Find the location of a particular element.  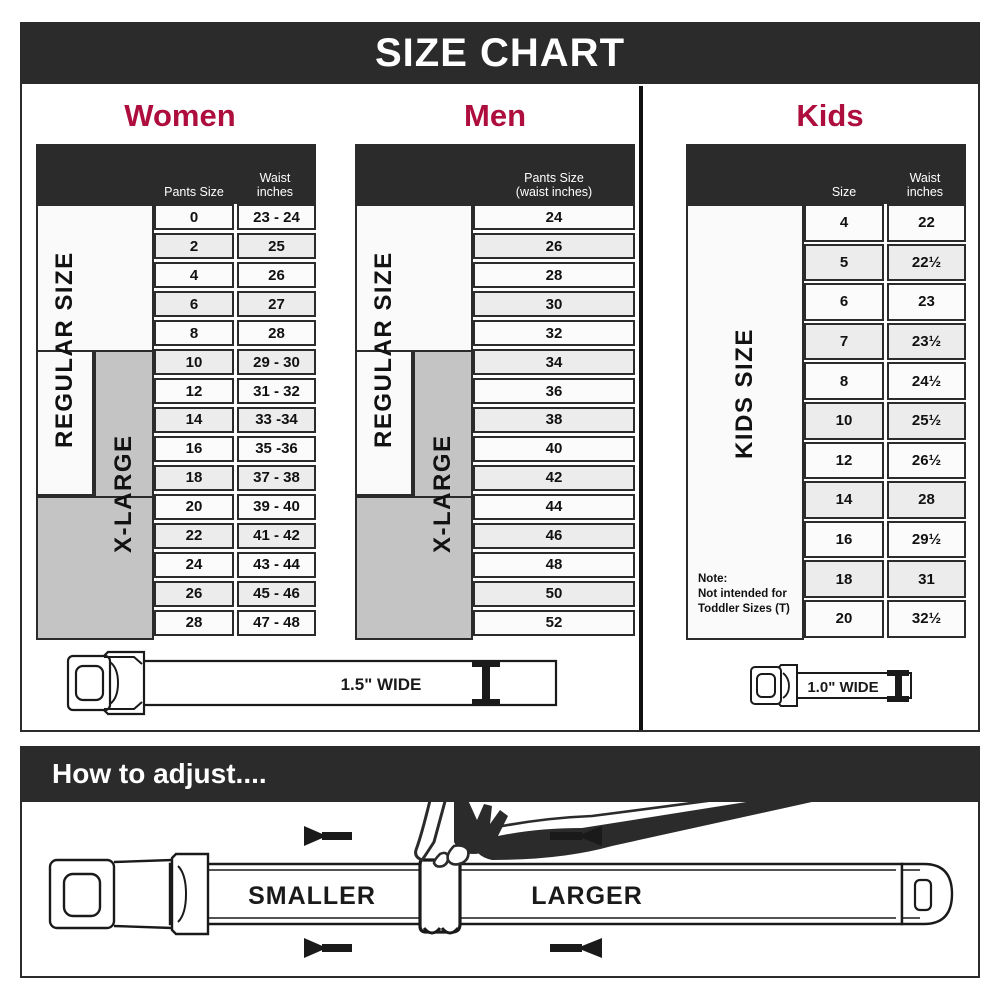

kids-size-cell: 10 is located at coordinates (844, 420).